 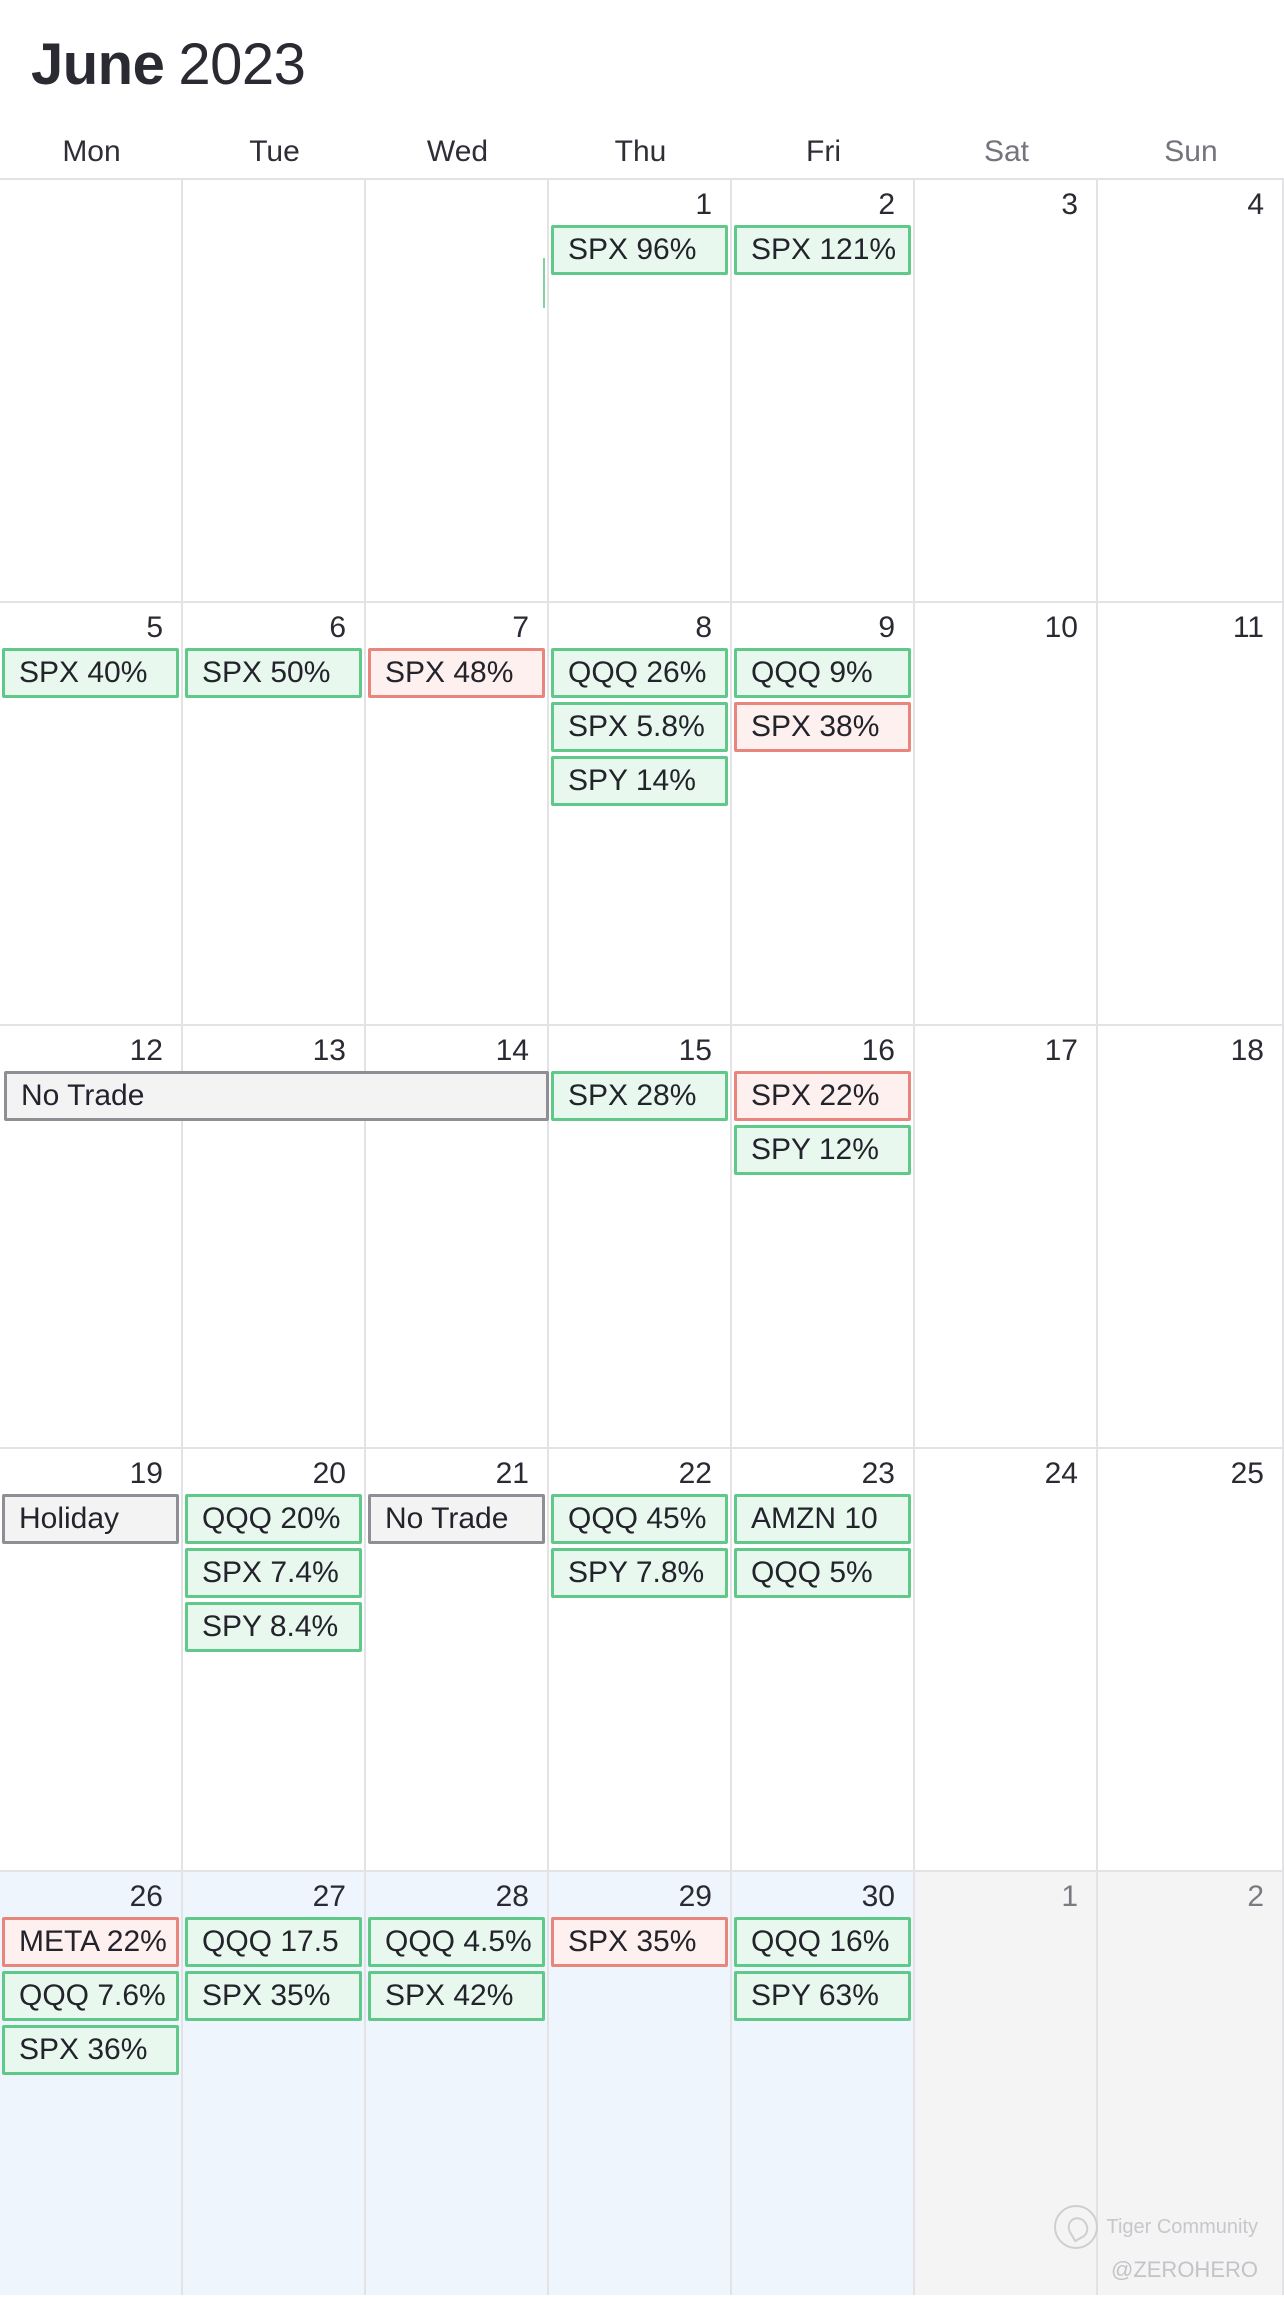 I want to click on weekday-mon: Mon, so click(x=91, y=151).